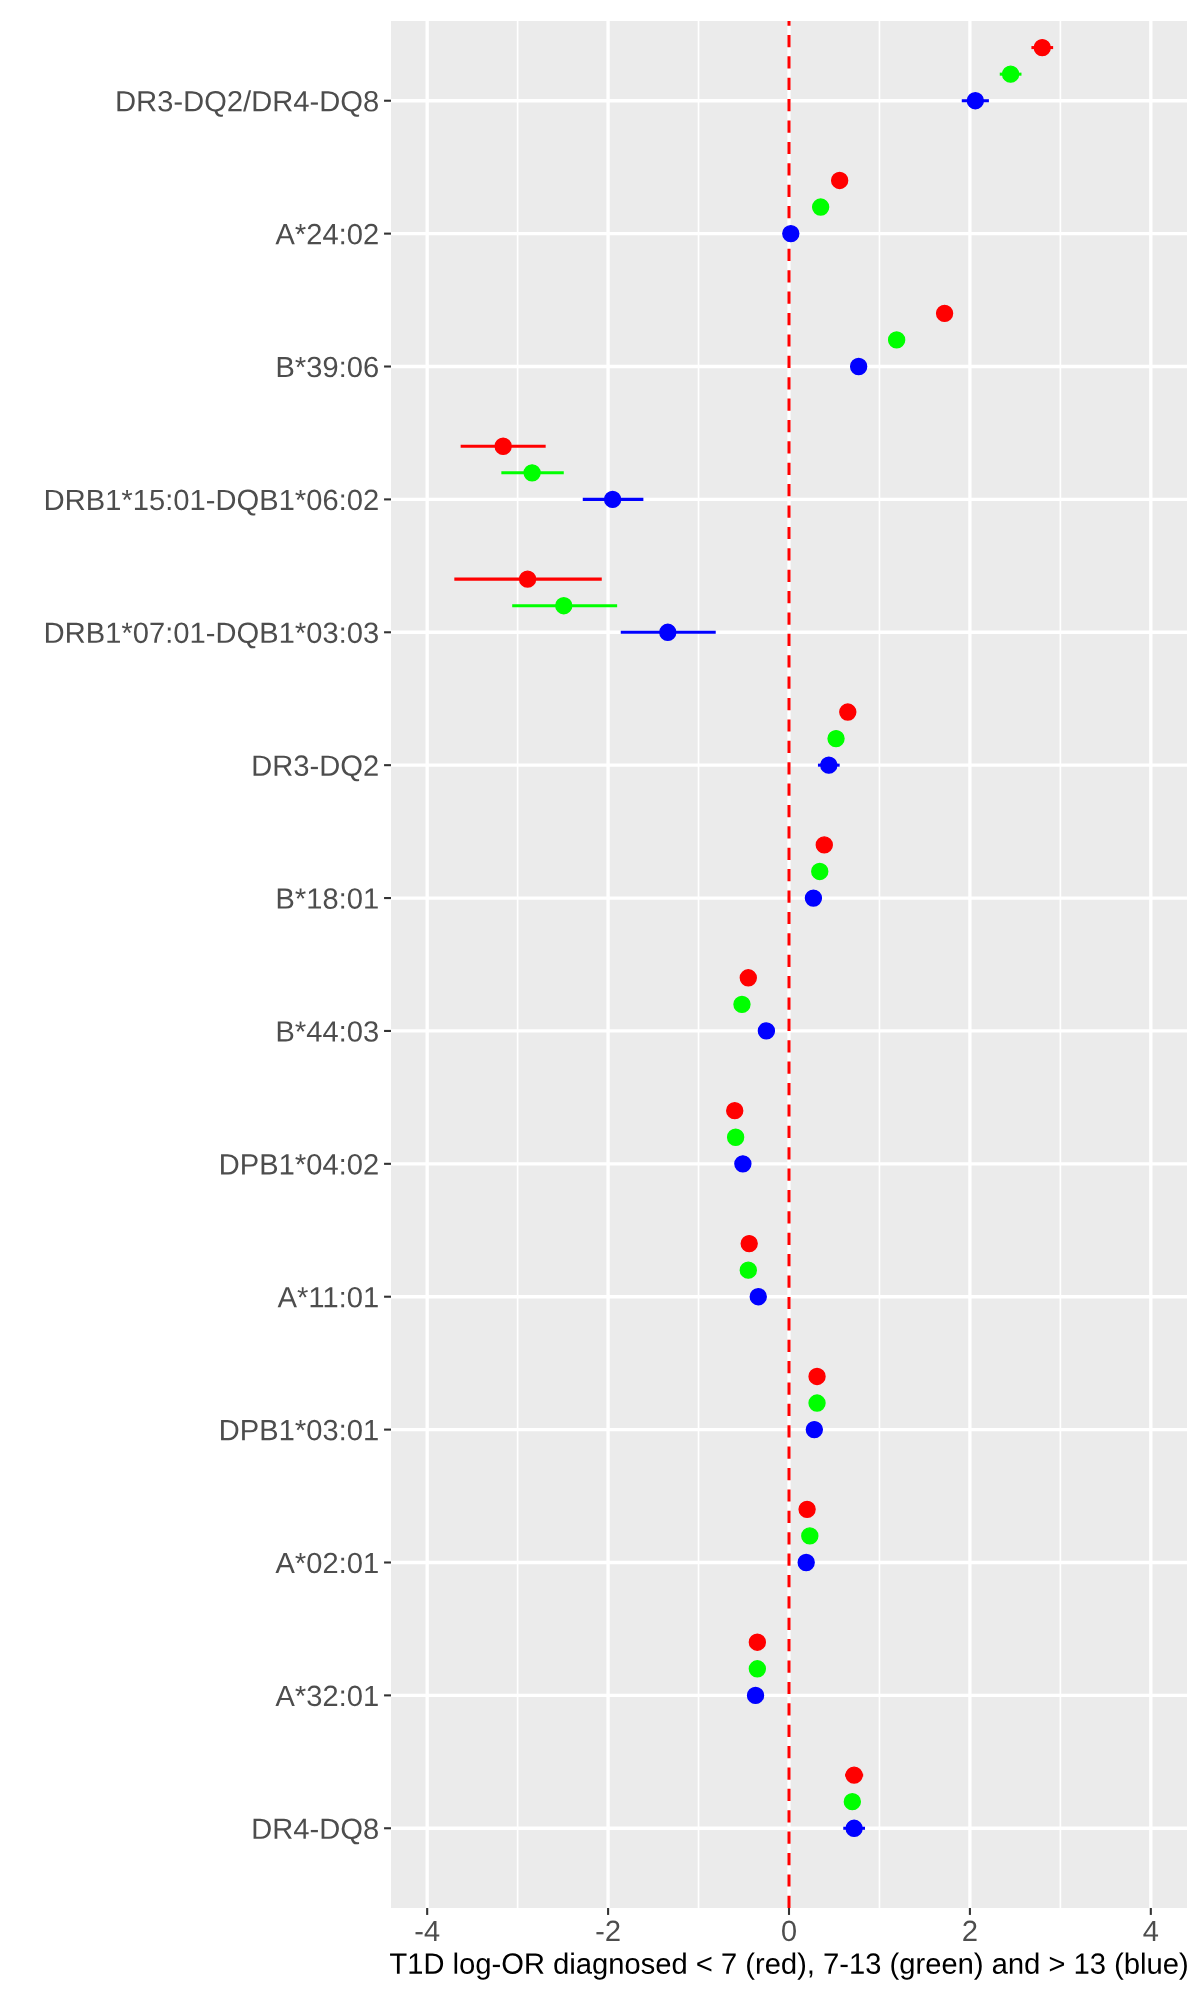 The height and width of the screenshot is (1997, 1187). Describe the element at coordinates (211, 502) in the screenshot. I see `y-tick-label: DRB1*15:01-DQB1*06:02` at that location.